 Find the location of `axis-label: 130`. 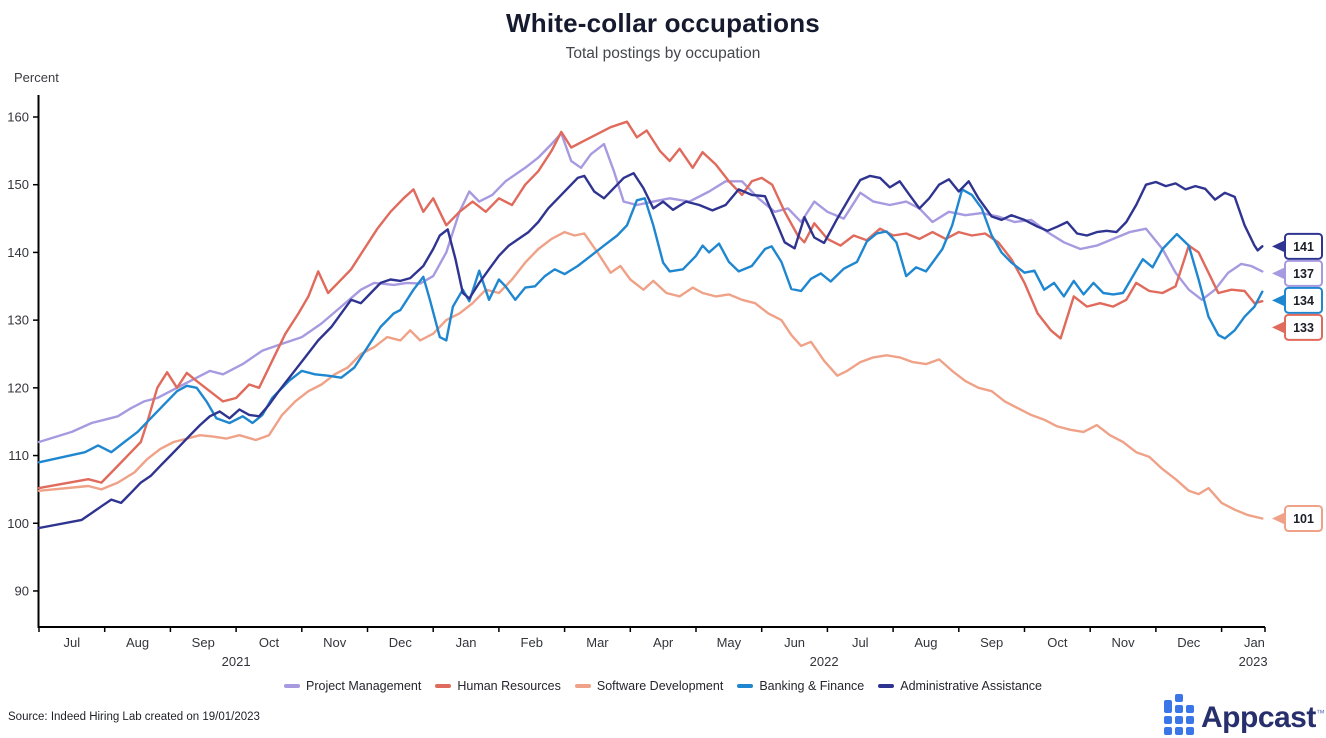

axis-label: 130 is located at coordinates (18, 320).